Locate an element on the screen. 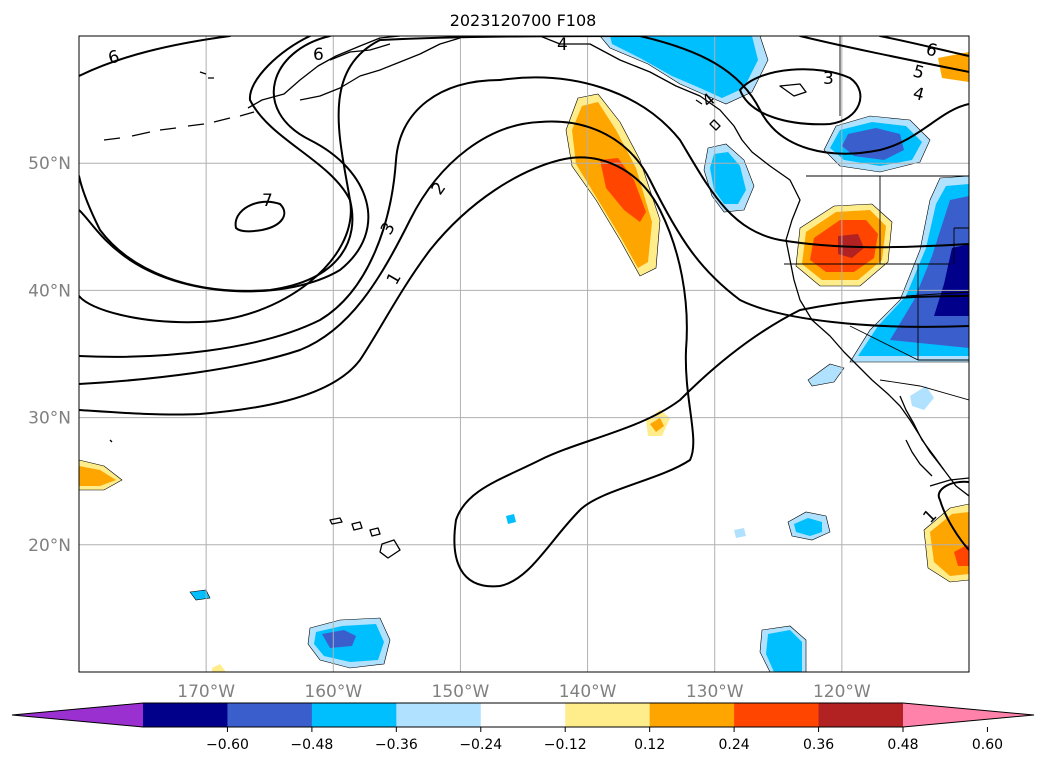 Image resolution: width=1047 pixels, height=765 pixels. shading-east-negative-dot is located at coordinates (740, 533).